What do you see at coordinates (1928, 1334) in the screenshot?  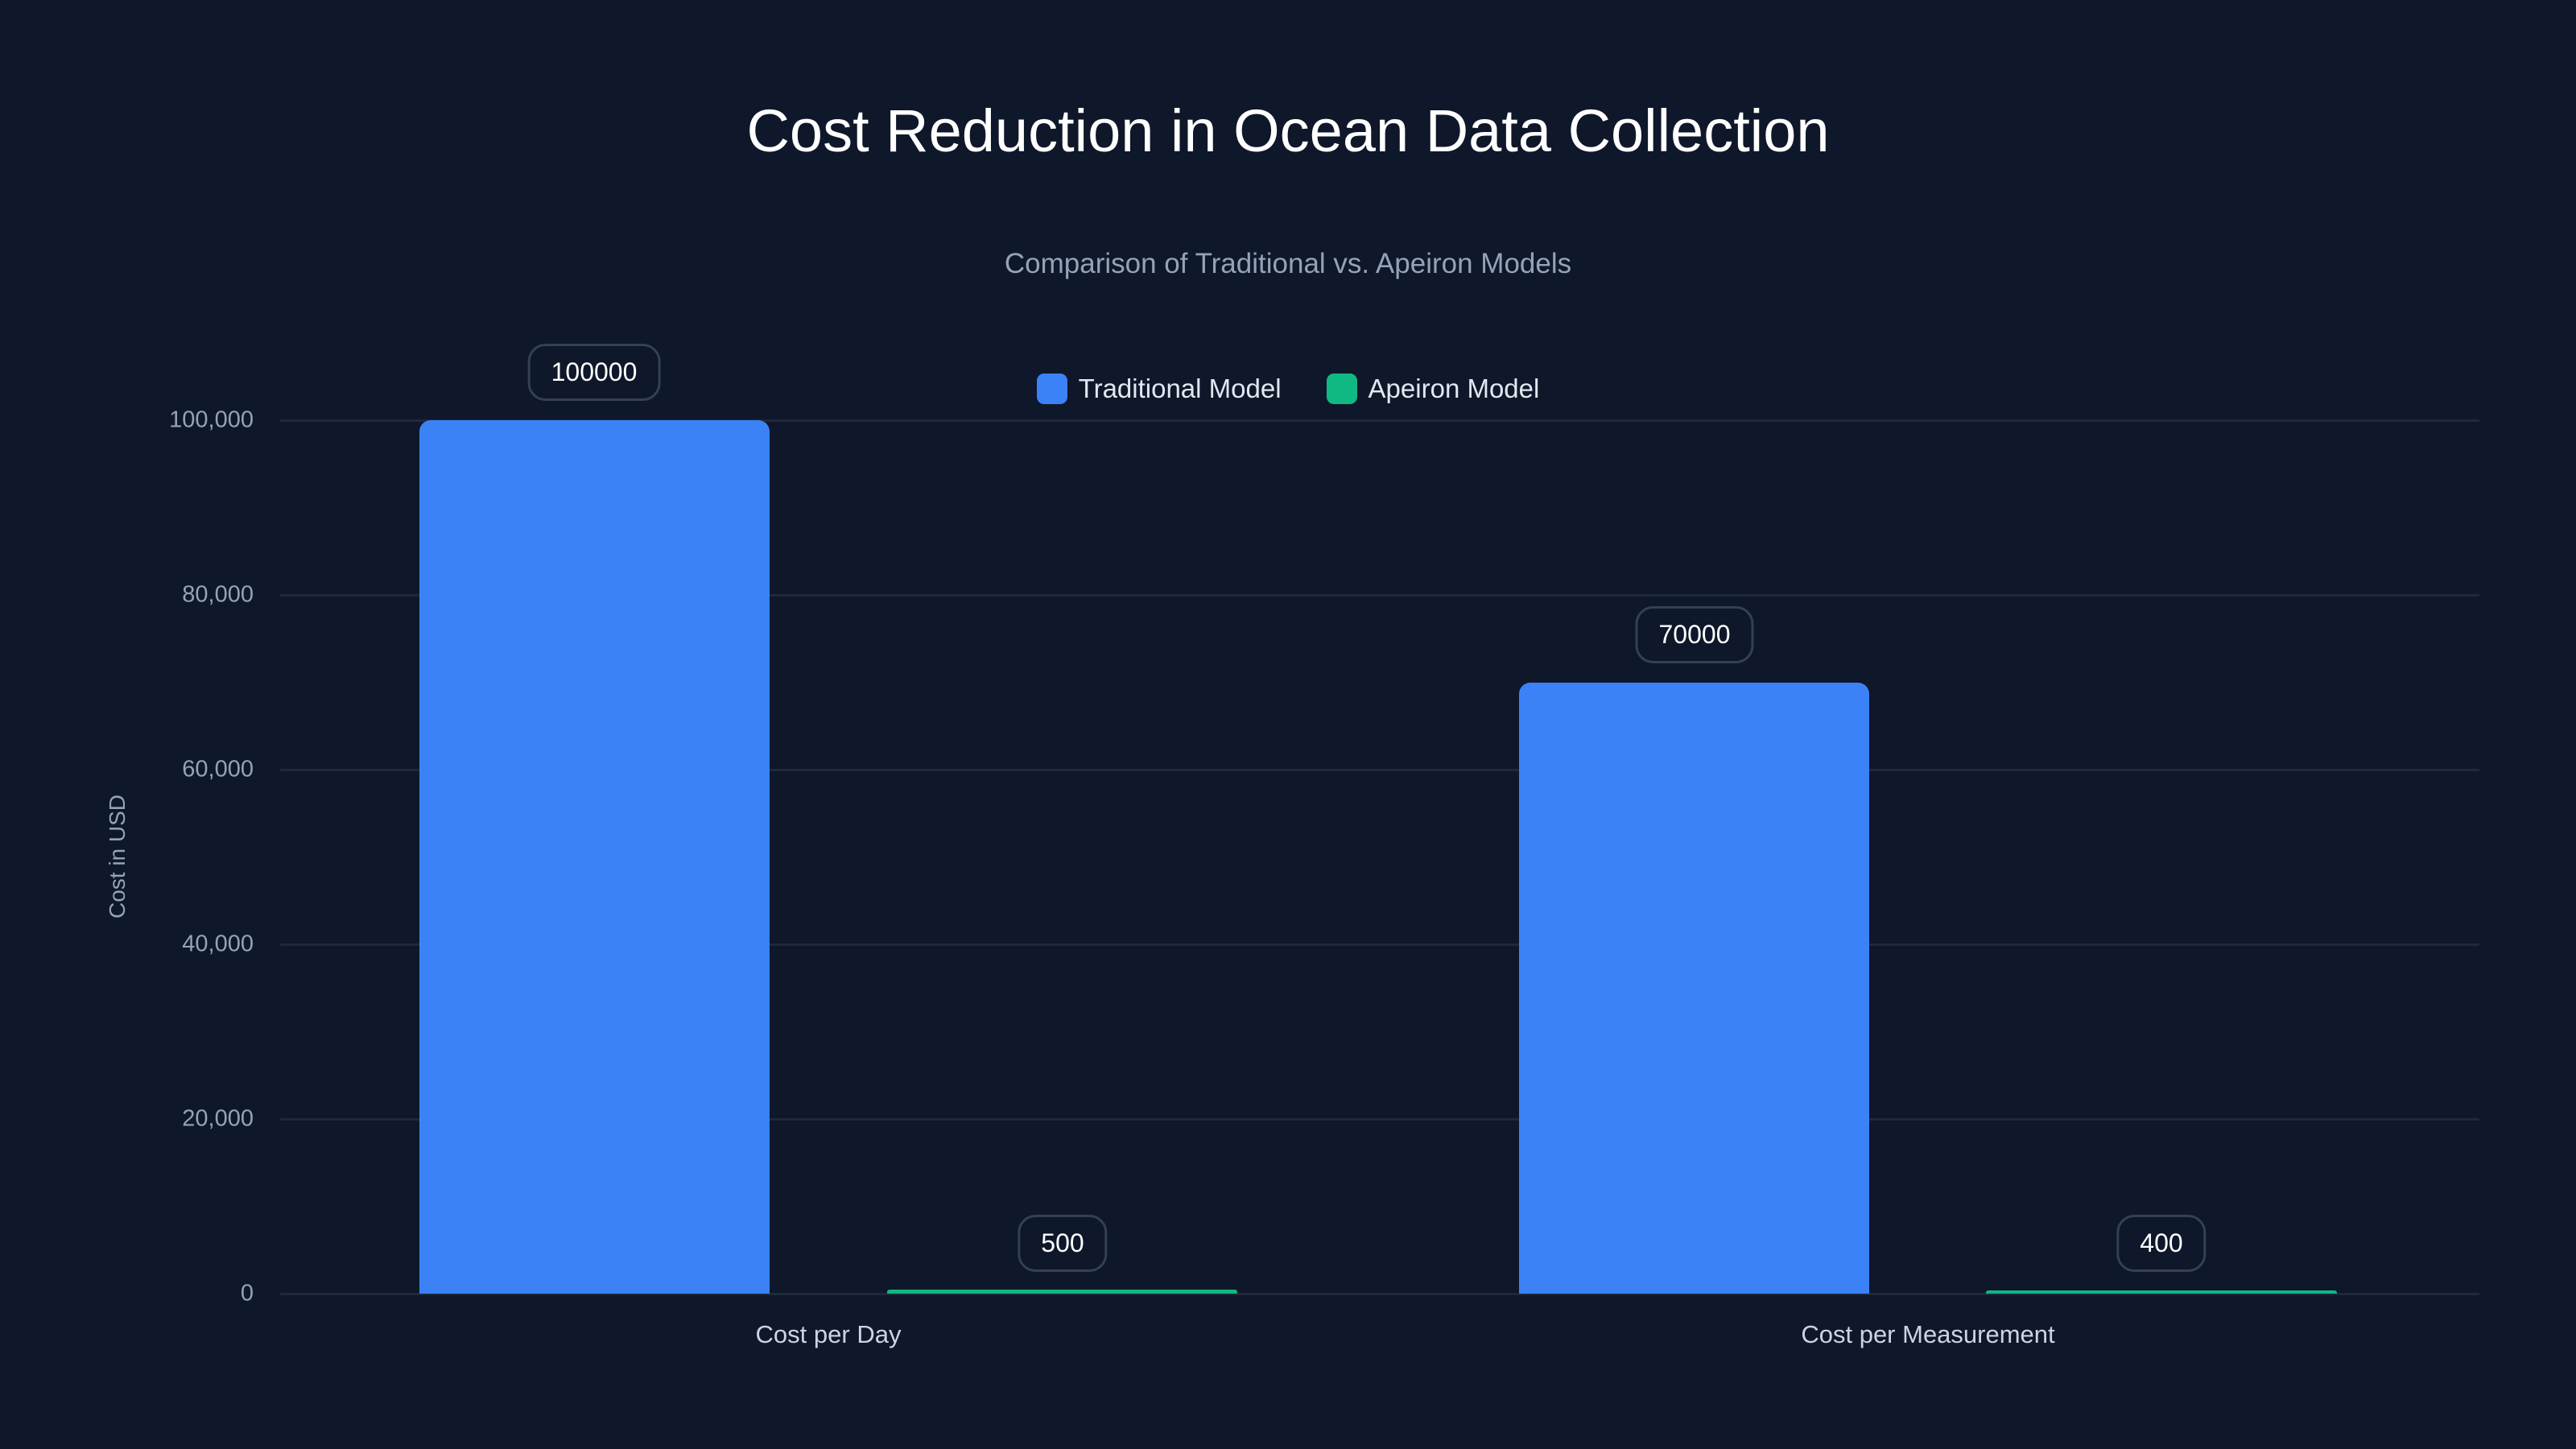 I see `x-tick-label: Cost per Measurement` at bounding box center [1928, 1334].